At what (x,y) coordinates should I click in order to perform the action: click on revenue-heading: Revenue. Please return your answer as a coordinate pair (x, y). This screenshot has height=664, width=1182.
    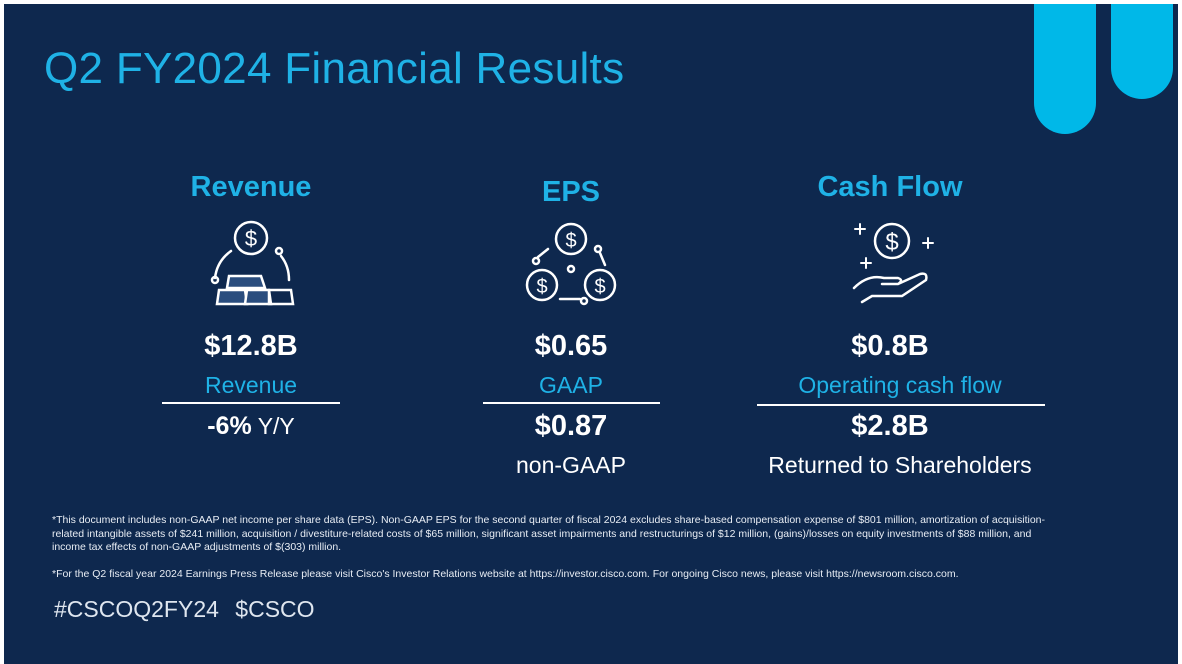
    Looking at the image, I should click on (251, 187).